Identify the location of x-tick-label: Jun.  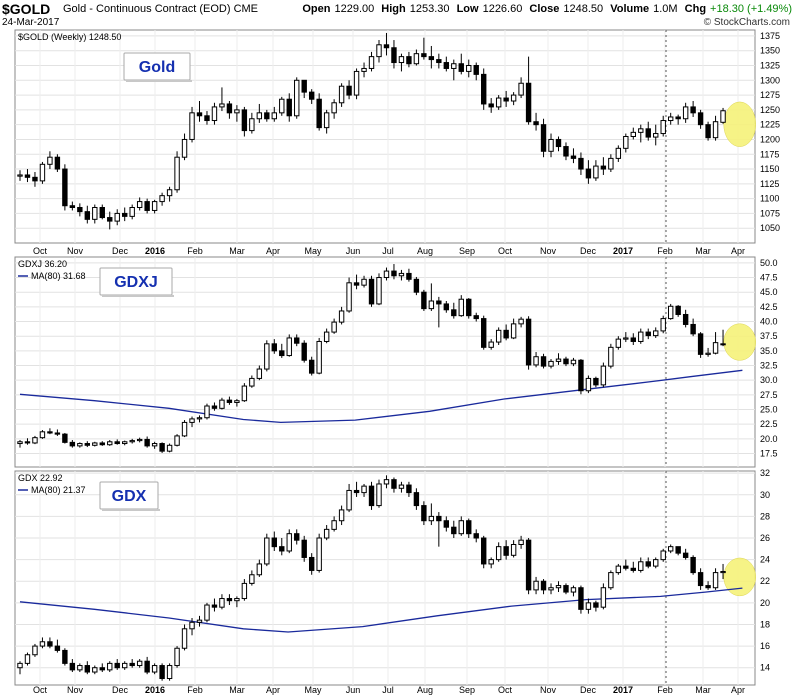
(353, 251).